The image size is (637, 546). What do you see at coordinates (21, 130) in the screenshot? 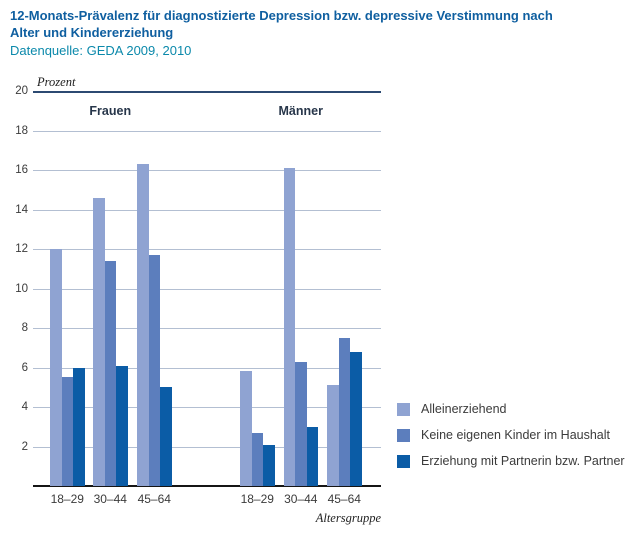
I see `y-tick-label: 18` at bounding box center [21, 130].